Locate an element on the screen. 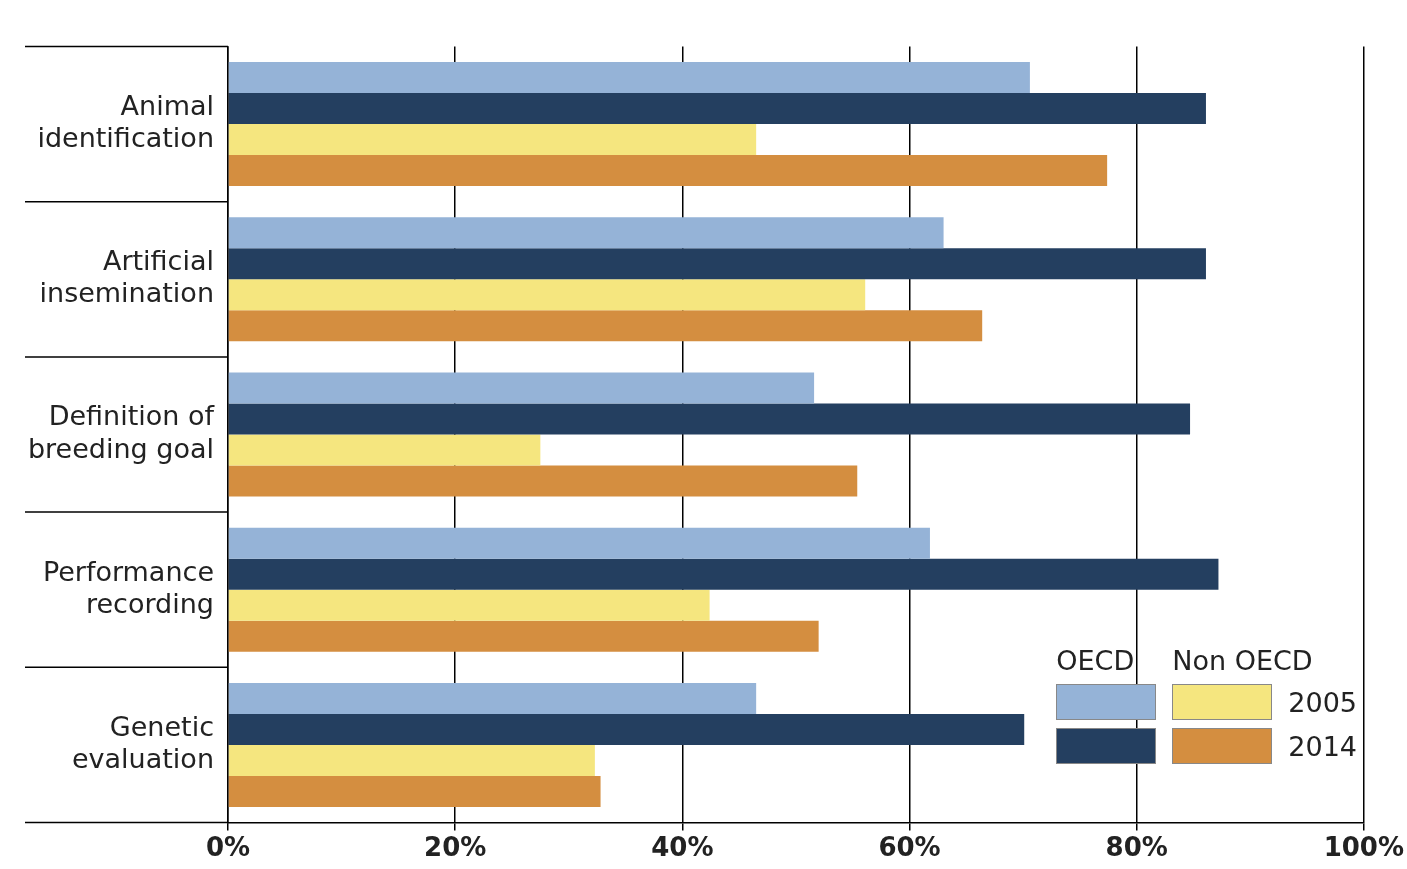 This screenshot has width=1407, height=869. y-tick-label: Genetic evaluation is located at coordinates (142, 742).